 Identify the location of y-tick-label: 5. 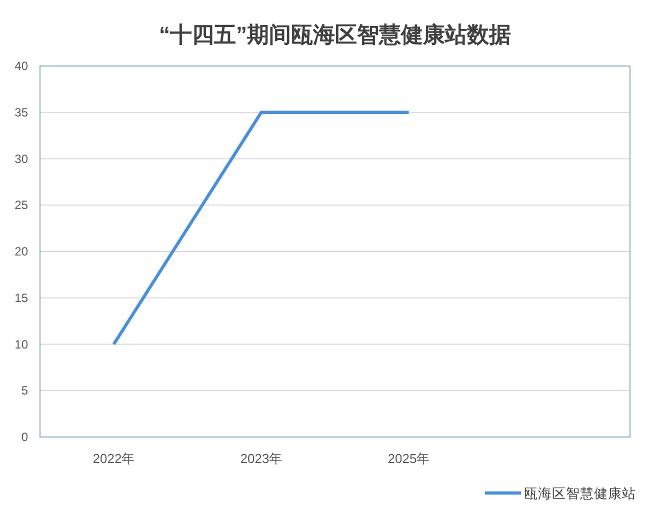
(24, 391).